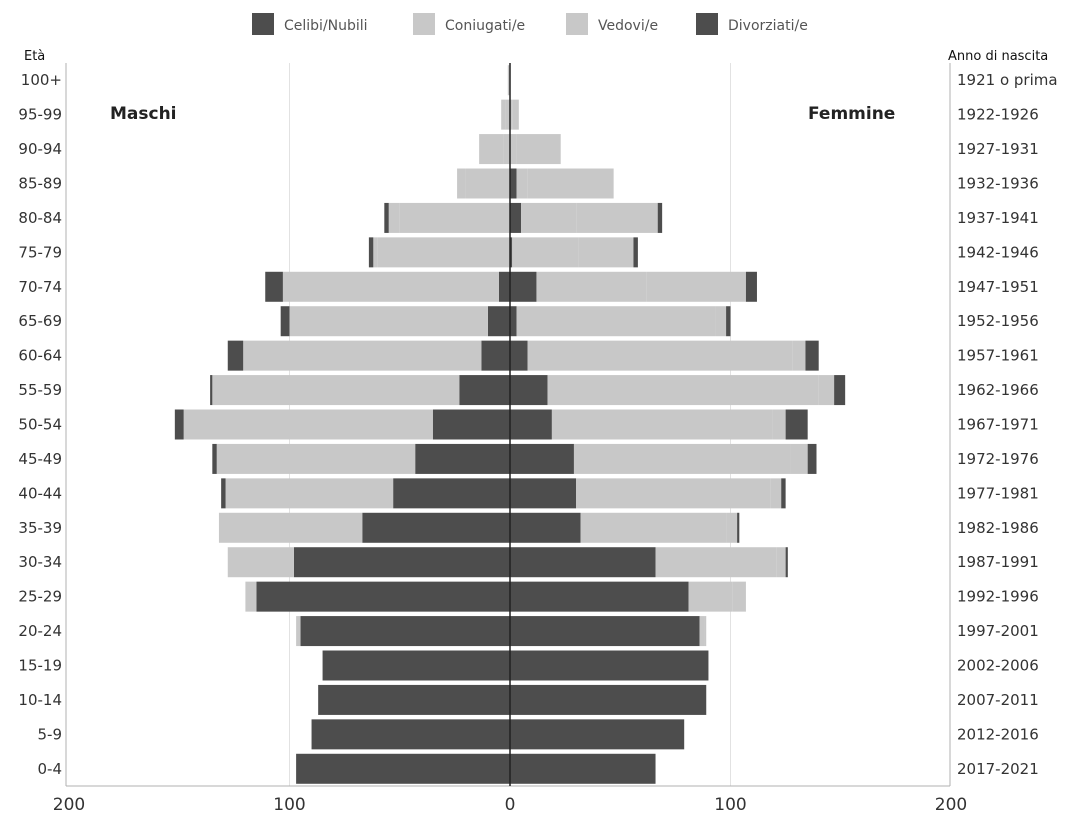 This screenshot has height=816, width=1078. Describe the element at coordinates (781, 562) in the screenshot. I see `bar-female-30-34-Vedovi/e` at that location.